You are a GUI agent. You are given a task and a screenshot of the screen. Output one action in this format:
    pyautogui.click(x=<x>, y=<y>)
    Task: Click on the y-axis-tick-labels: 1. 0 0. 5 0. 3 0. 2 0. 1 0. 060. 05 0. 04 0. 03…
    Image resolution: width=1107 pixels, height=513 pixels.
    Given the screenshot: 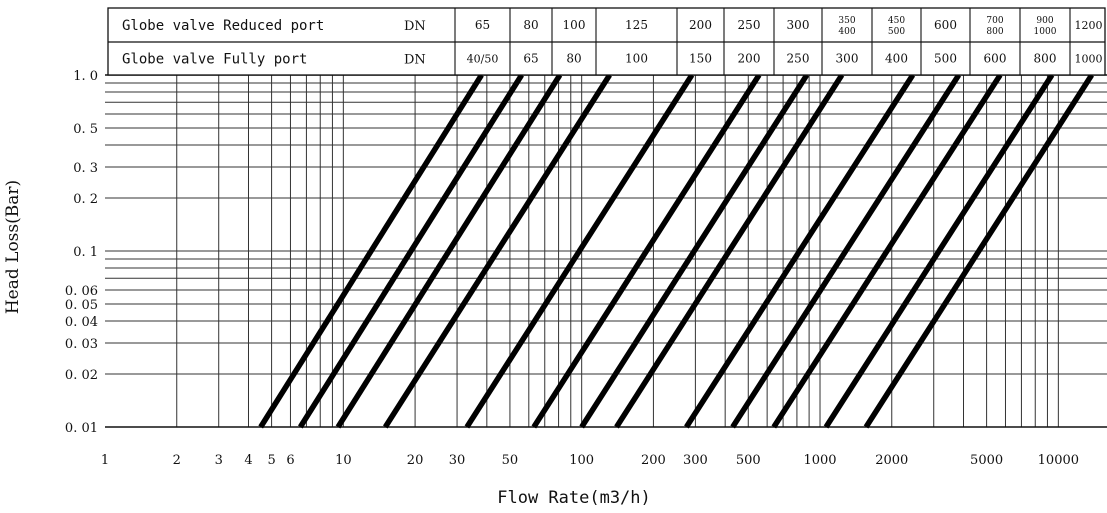 What is the action you would take?
    pyautogui.click(x=81, y=252)
    